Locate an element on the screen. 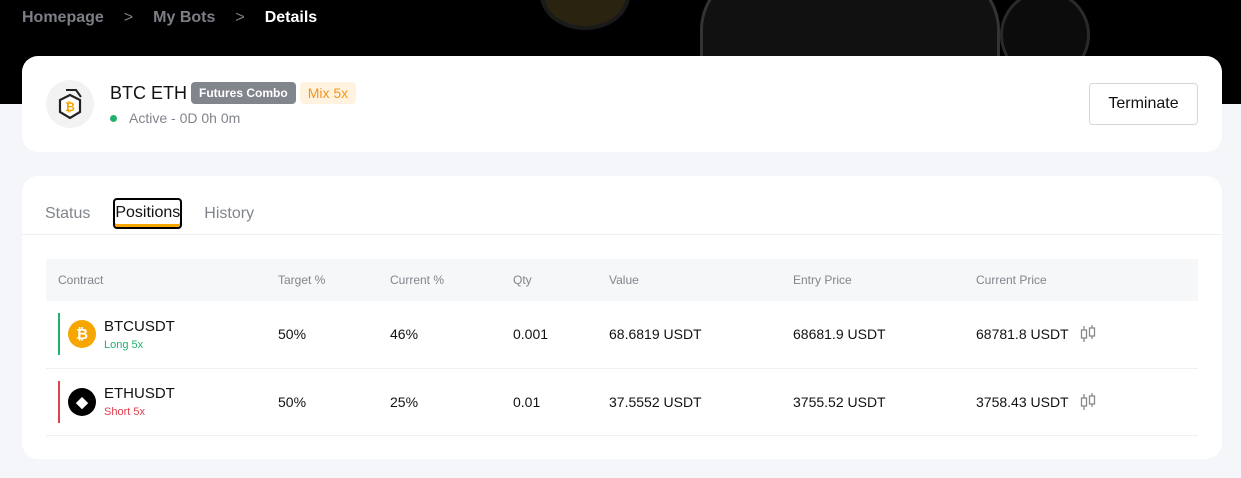  header-value: Value is located at coordinates (701, 280).